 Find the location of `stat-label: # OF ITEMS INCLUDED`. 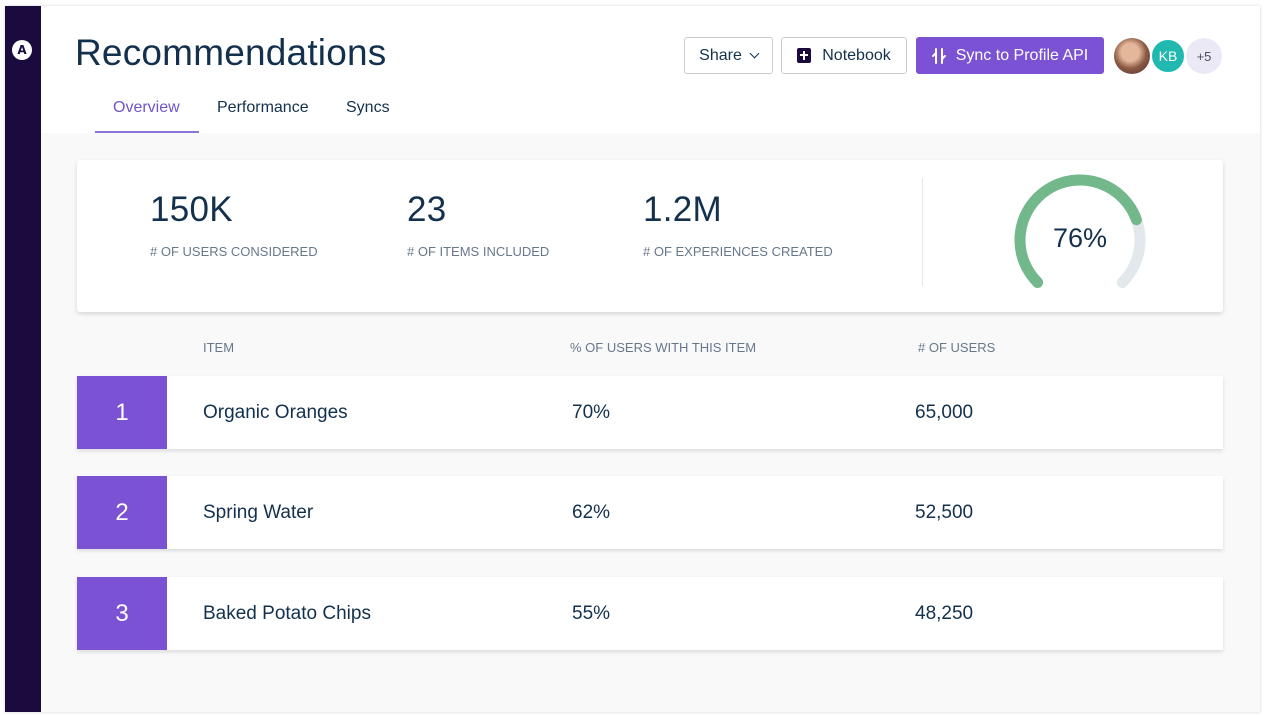

stat-label: # OF ITEMS INCLUDED is located at coordinates (478, 251).